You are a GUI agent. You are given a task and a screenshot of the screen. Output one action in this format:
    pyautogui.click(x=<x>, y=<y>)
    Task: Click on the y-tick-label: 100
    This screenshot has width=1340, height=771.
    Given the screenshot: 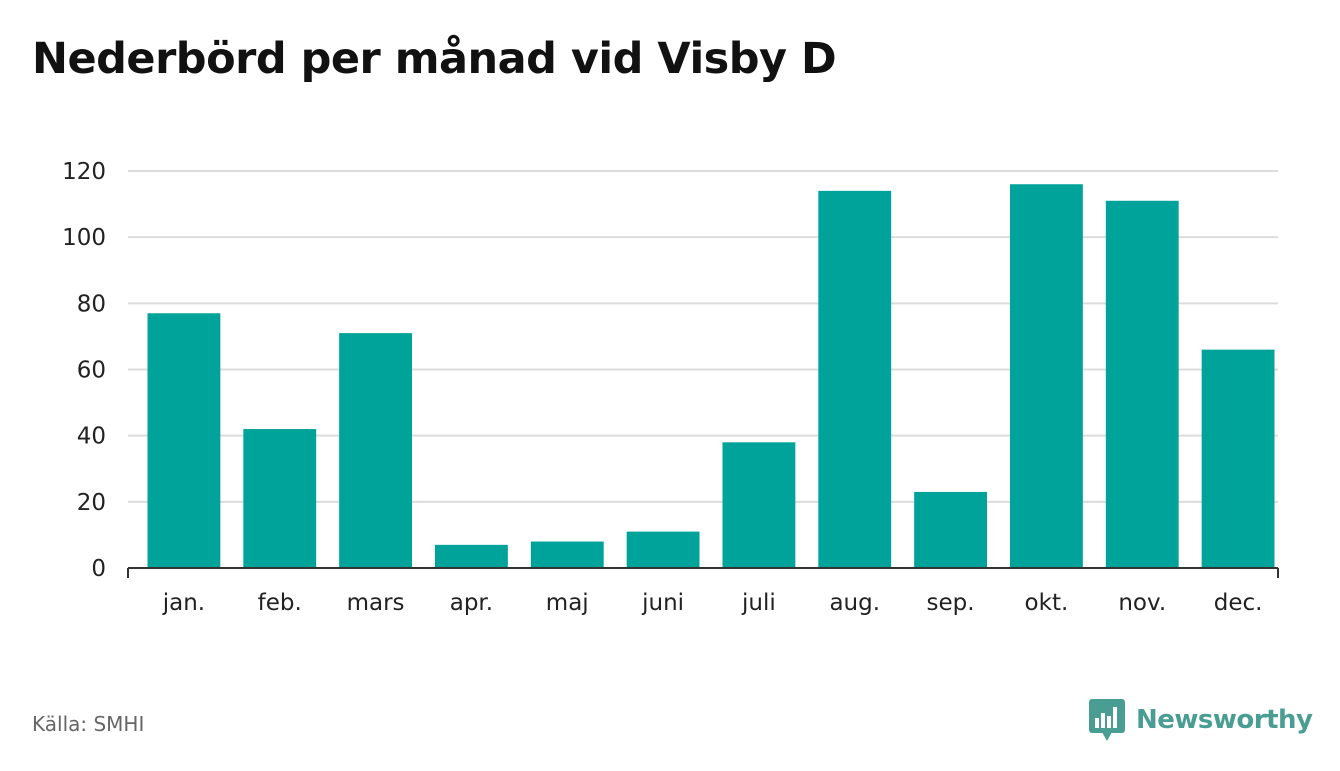 What is the action you would take?
    pyautogui.click(x=84, y=238)
    